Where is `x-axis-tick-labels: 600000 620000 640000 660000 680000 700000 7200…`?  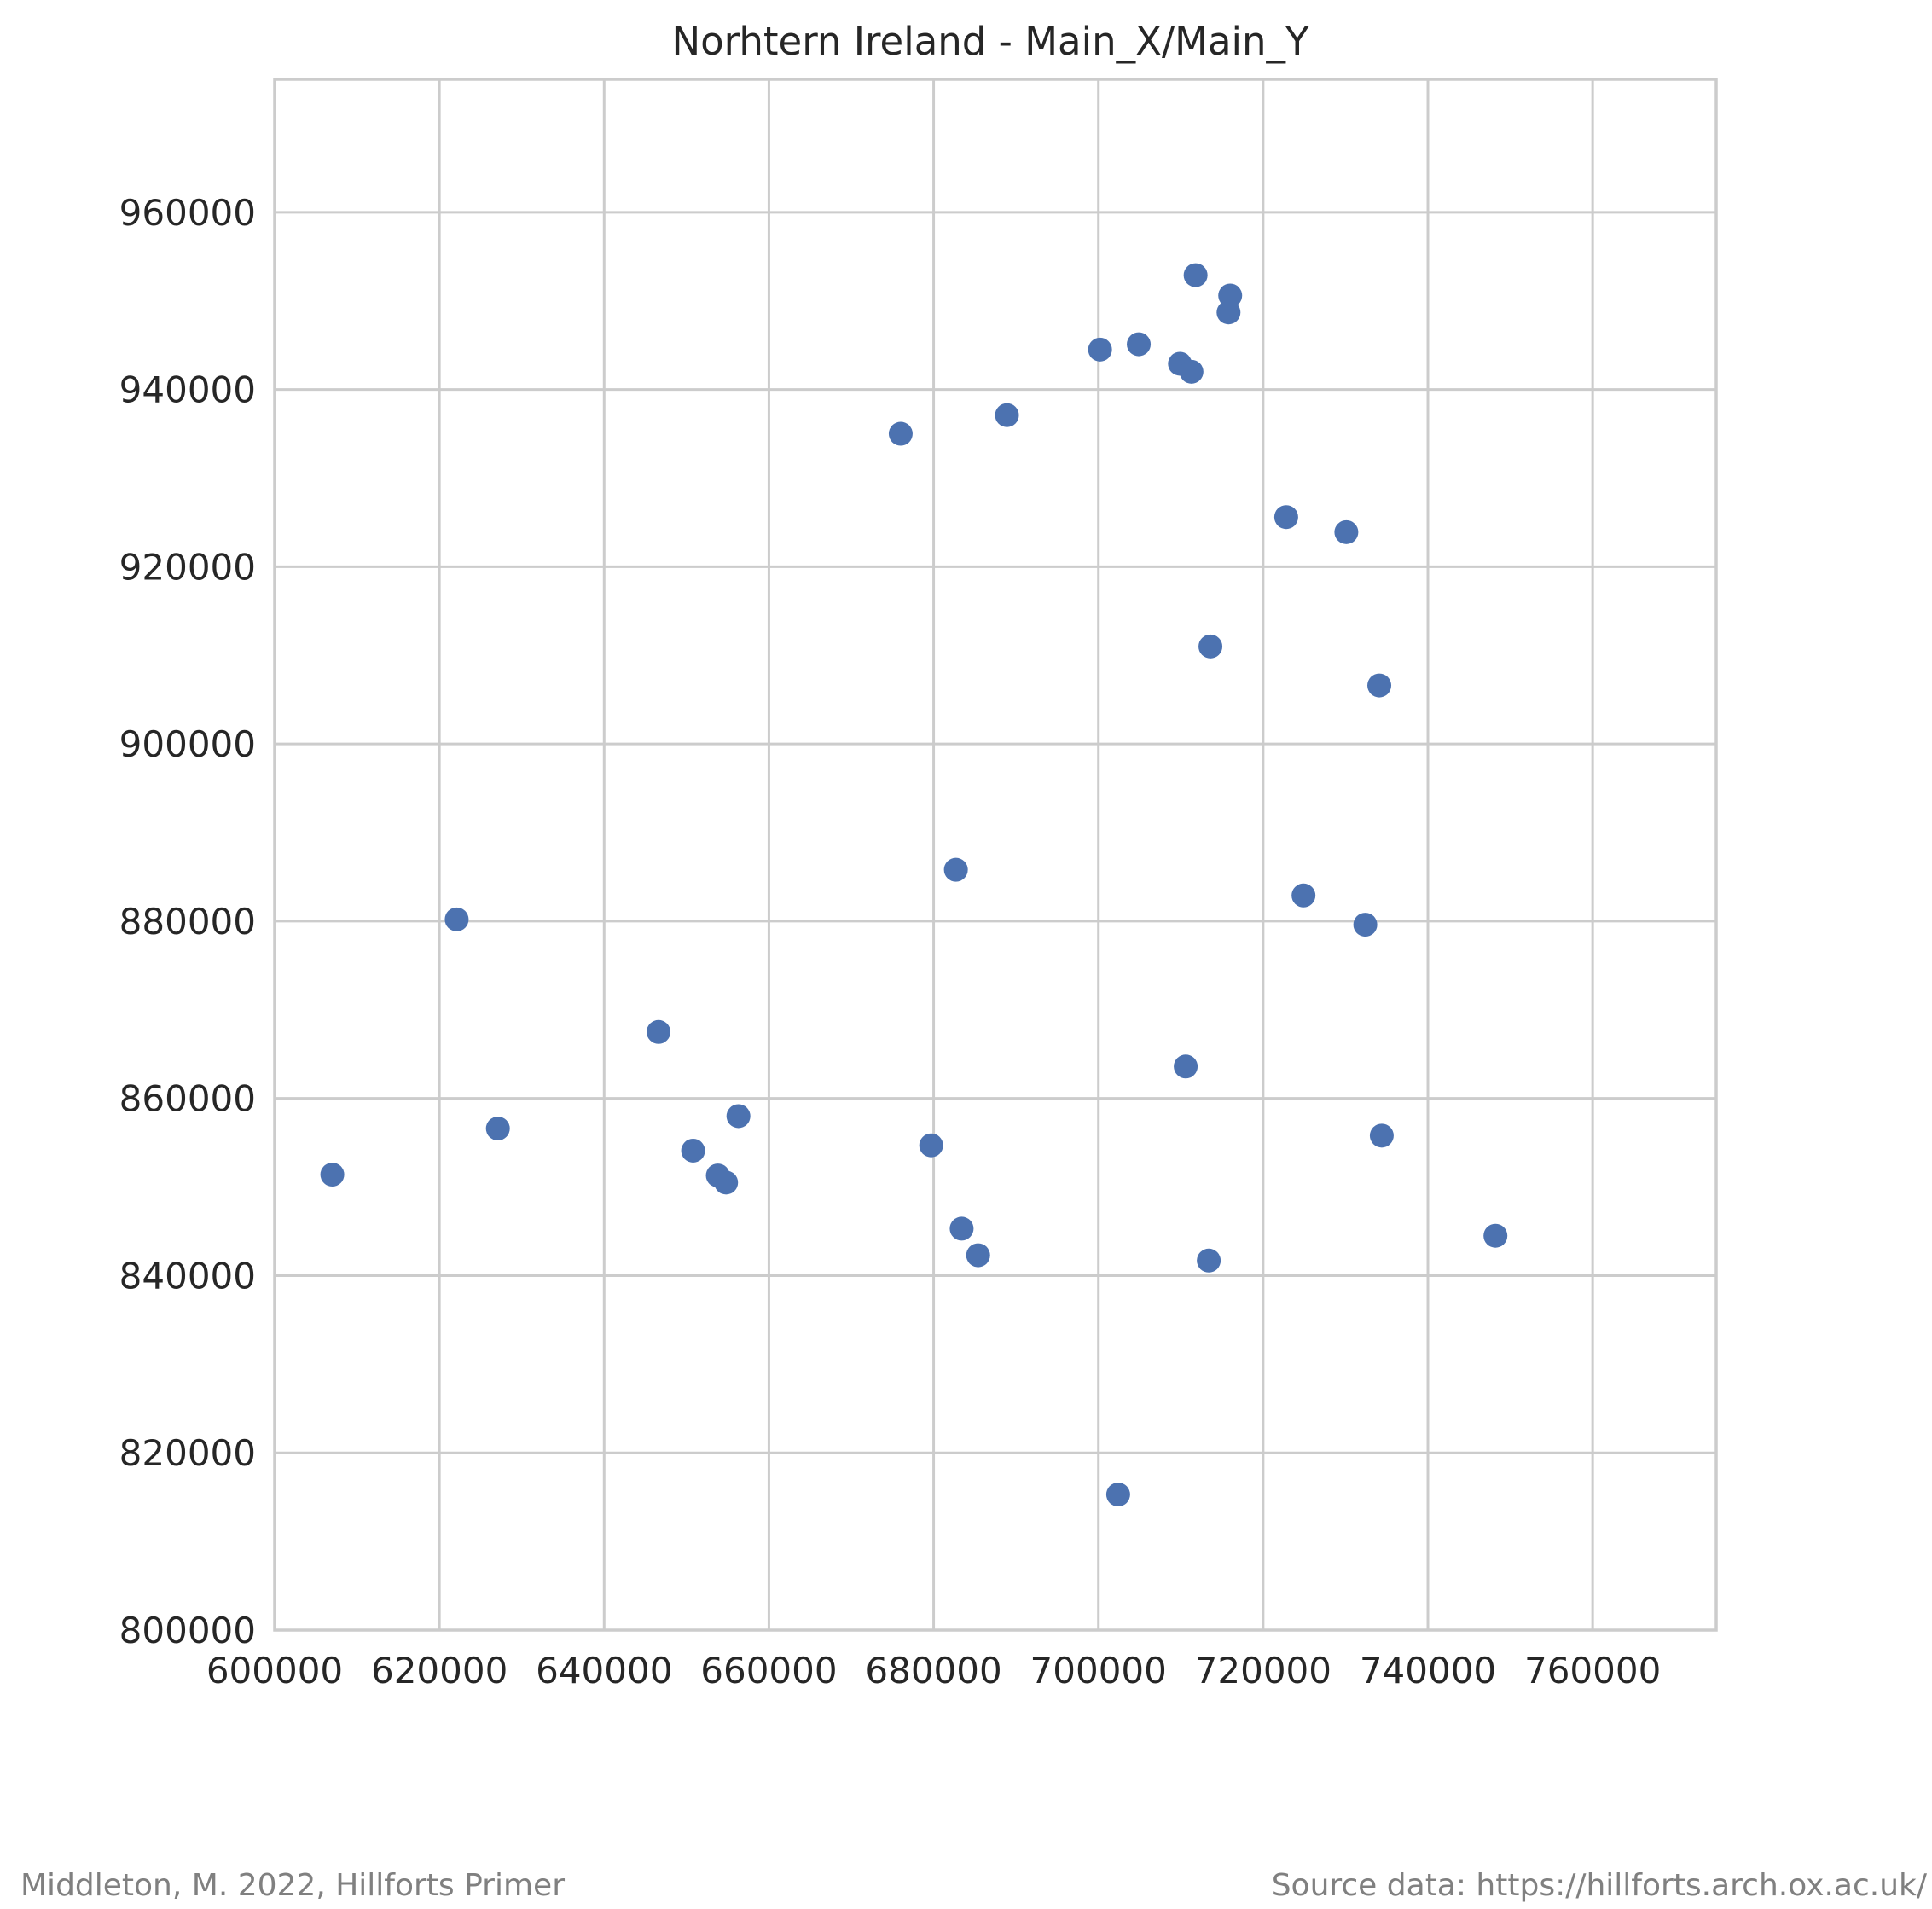
x-axis-tick-labels: 600000 620000 640000 660000 680000 700000 7200… is located at coordinates (933, 1670).